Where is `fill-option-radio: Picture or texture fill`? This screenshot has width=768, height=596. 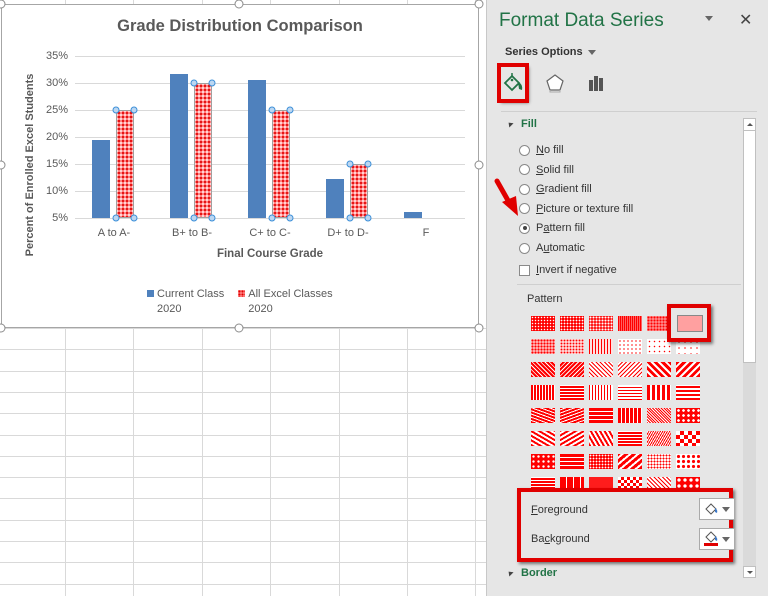
fill-option-radio: Picture or texture fill is located at coordinates (576, 209).